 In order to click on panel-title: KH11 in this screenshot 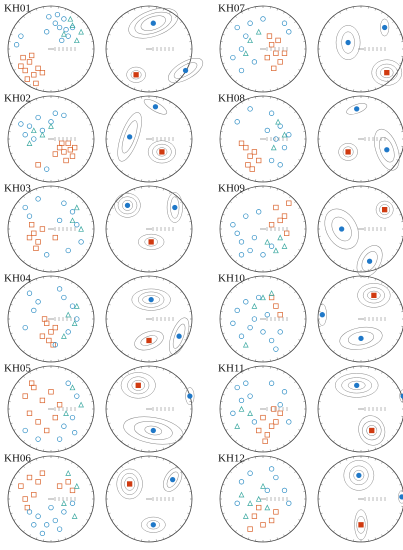, I will do `click(231, 369)`.